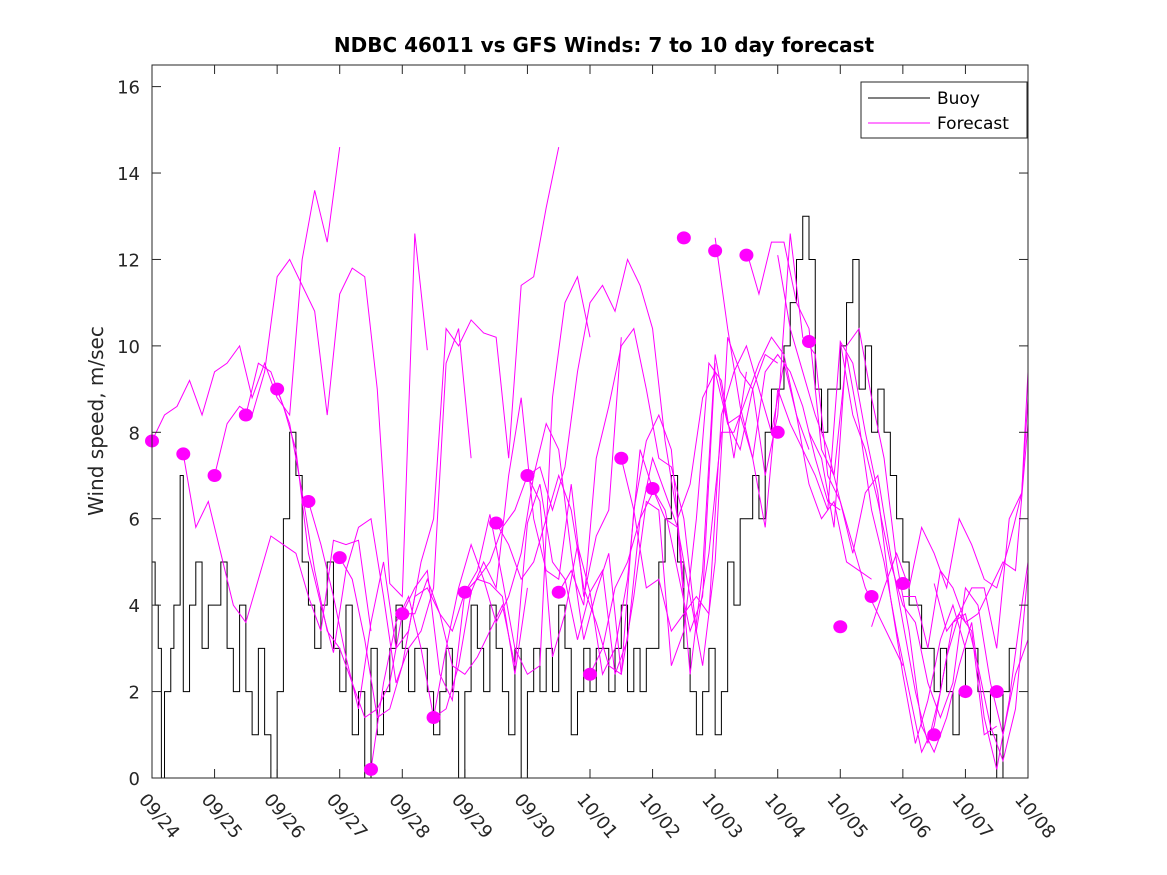 The image size is (1167, 875). Describe the element at coordinates (846, 816) in the screenshot. I see `x-tick-label: 10/05` at that location.